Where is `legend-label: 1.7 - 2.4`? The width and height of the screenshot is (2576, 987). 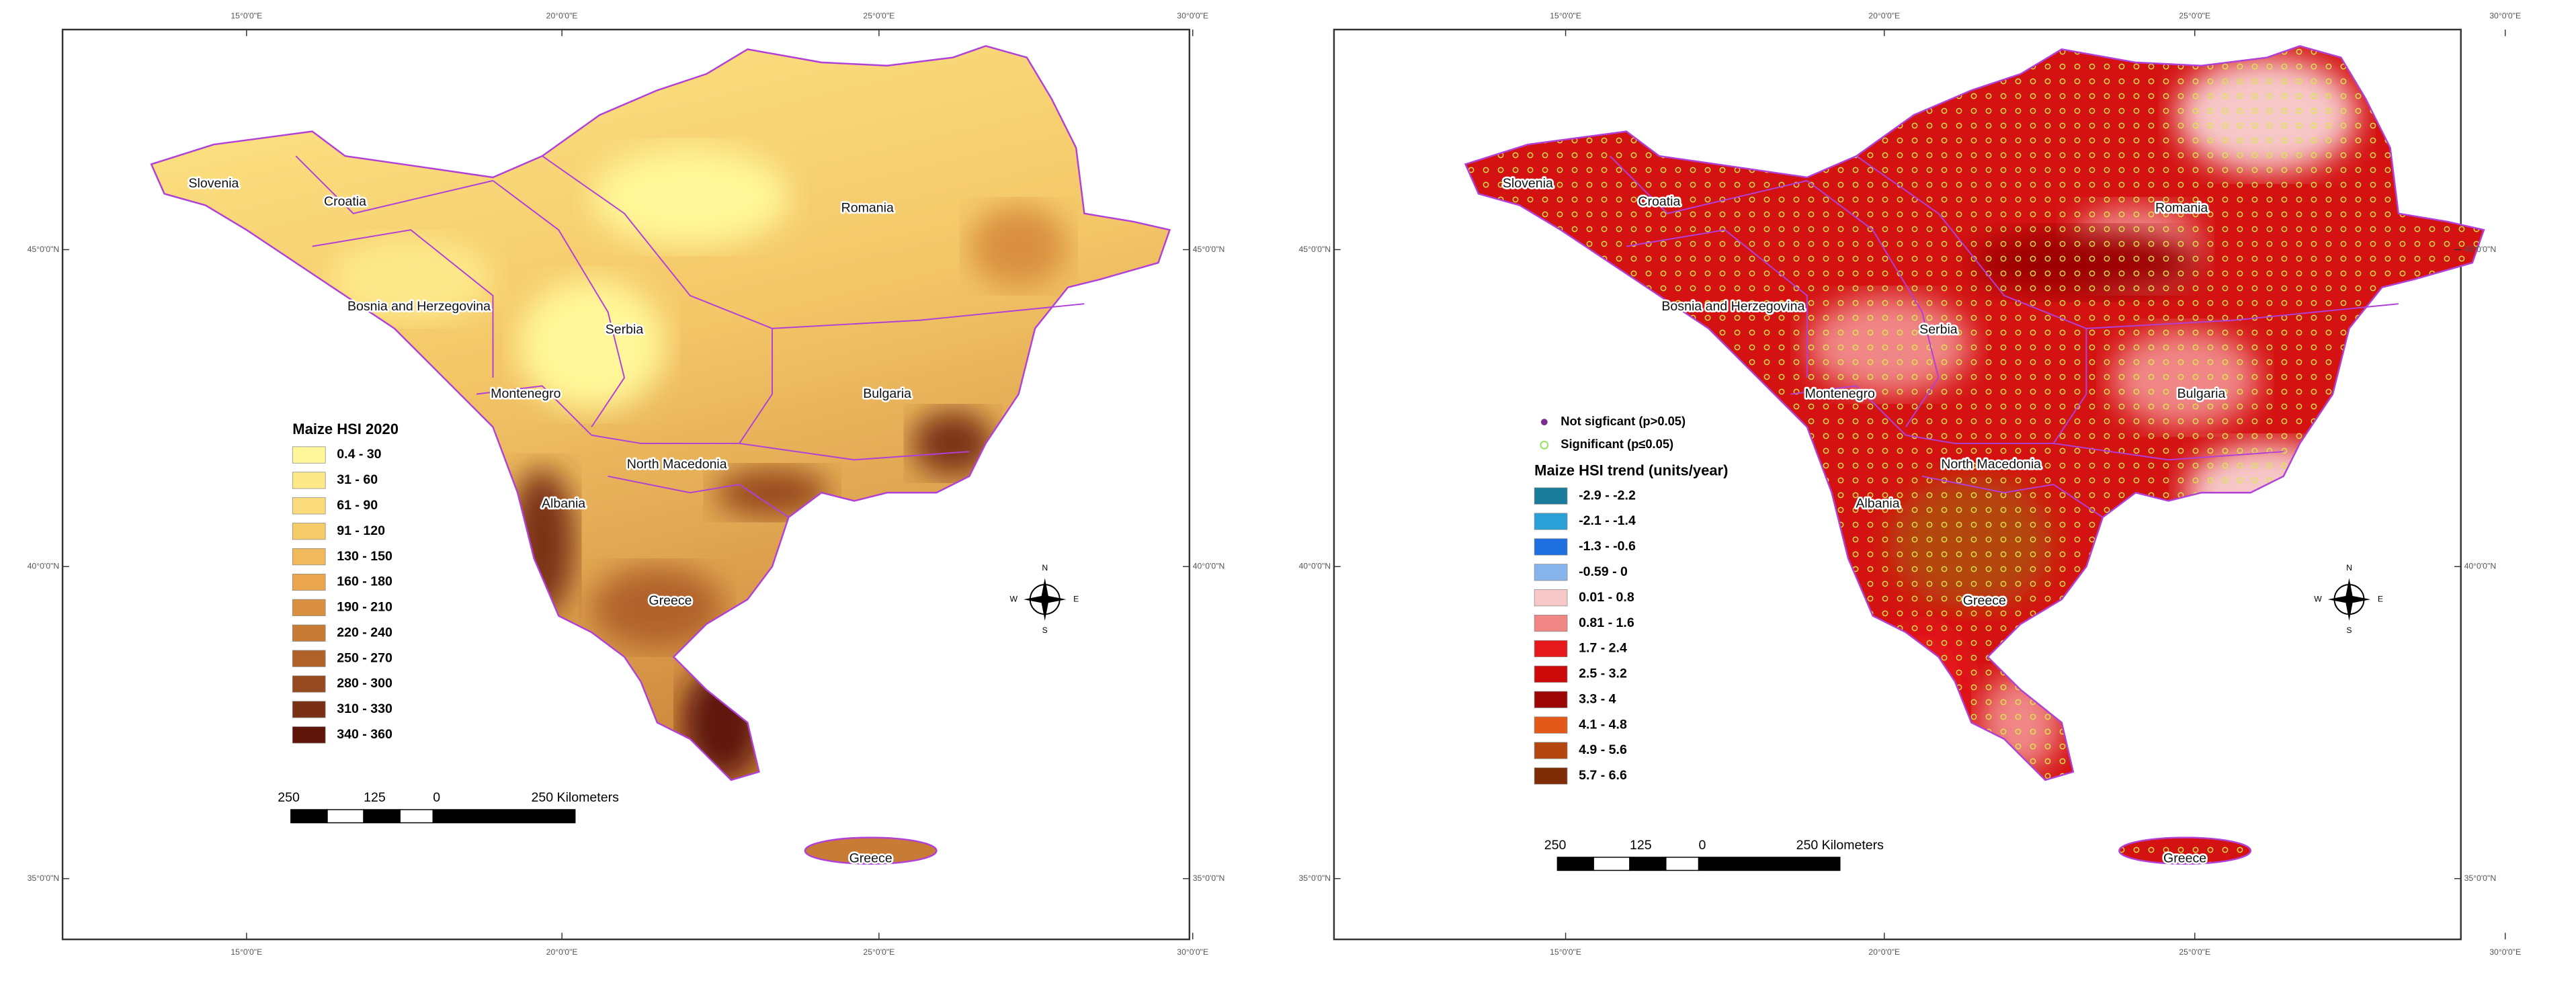 legend-label: 1.7 - 2.4 is located at coordinates (1603, 648).